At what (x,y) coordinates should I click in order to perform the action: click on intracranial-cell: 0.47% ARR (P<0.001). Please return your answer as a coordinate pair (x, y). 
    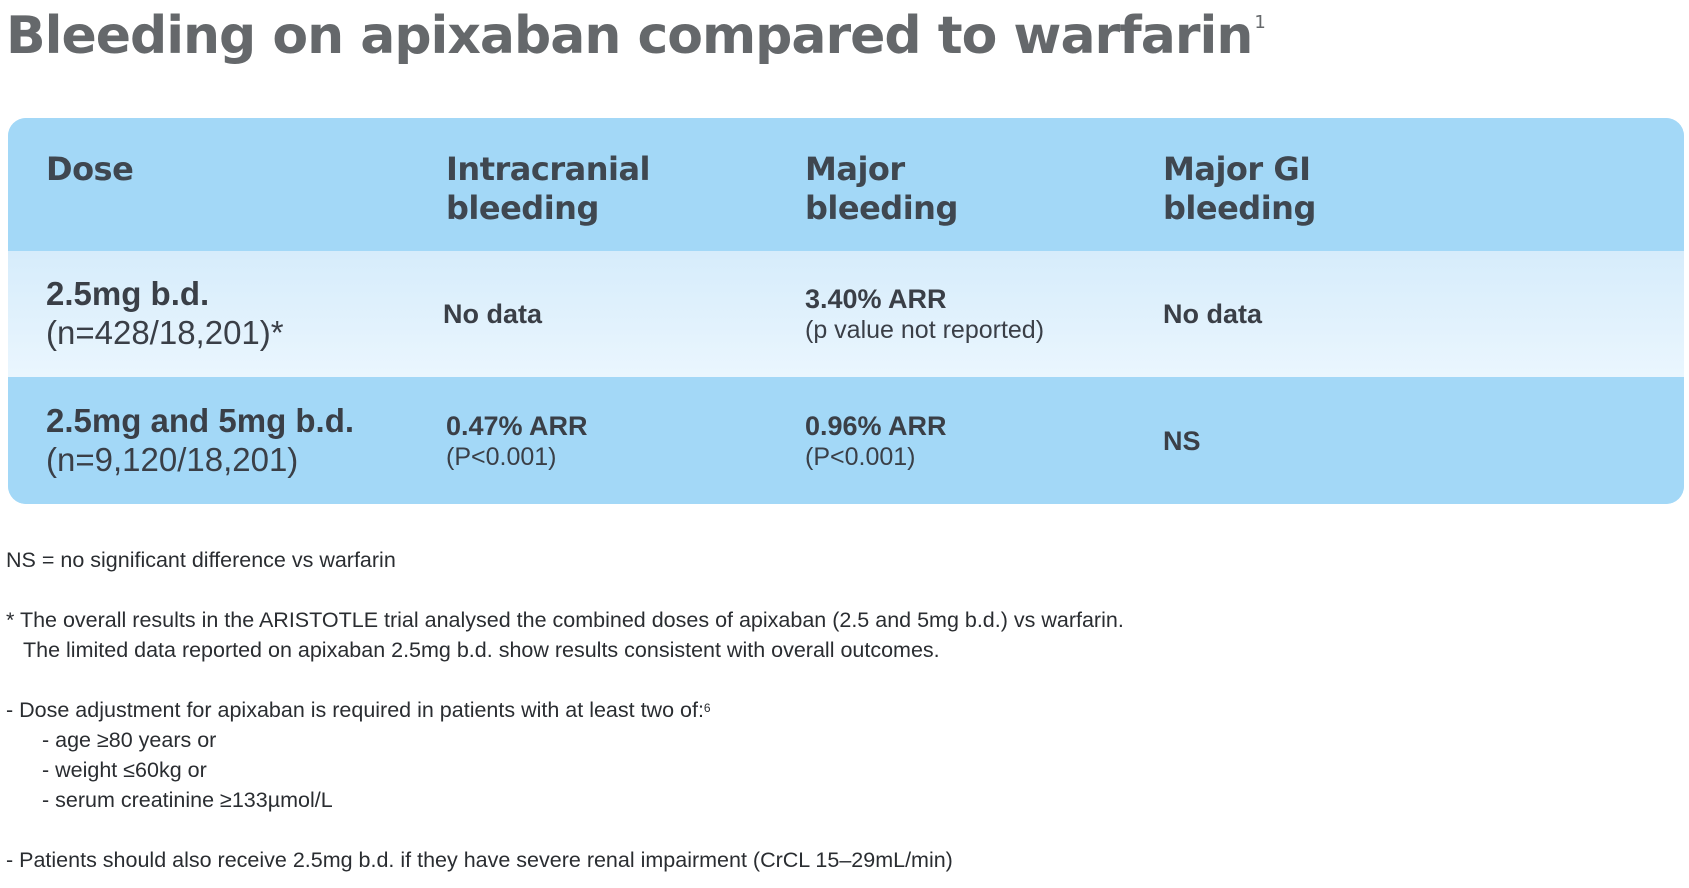
    Looking at the image, I should click on (621, 440).